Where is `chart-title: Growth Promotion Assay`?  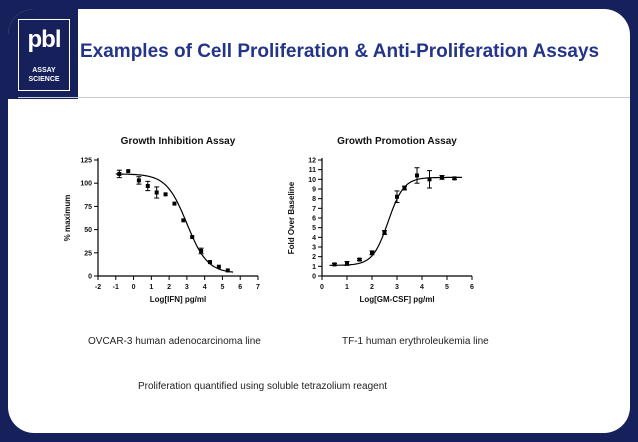 chart-title: Growth Promotion Assay is located at coordinates (397, 141).